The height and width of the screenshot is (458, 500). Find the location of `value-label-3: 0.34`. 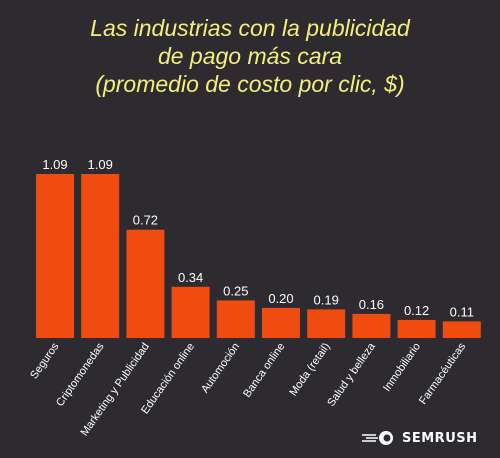

value-label-3: 0.34 is located at coordinates (190, 277).